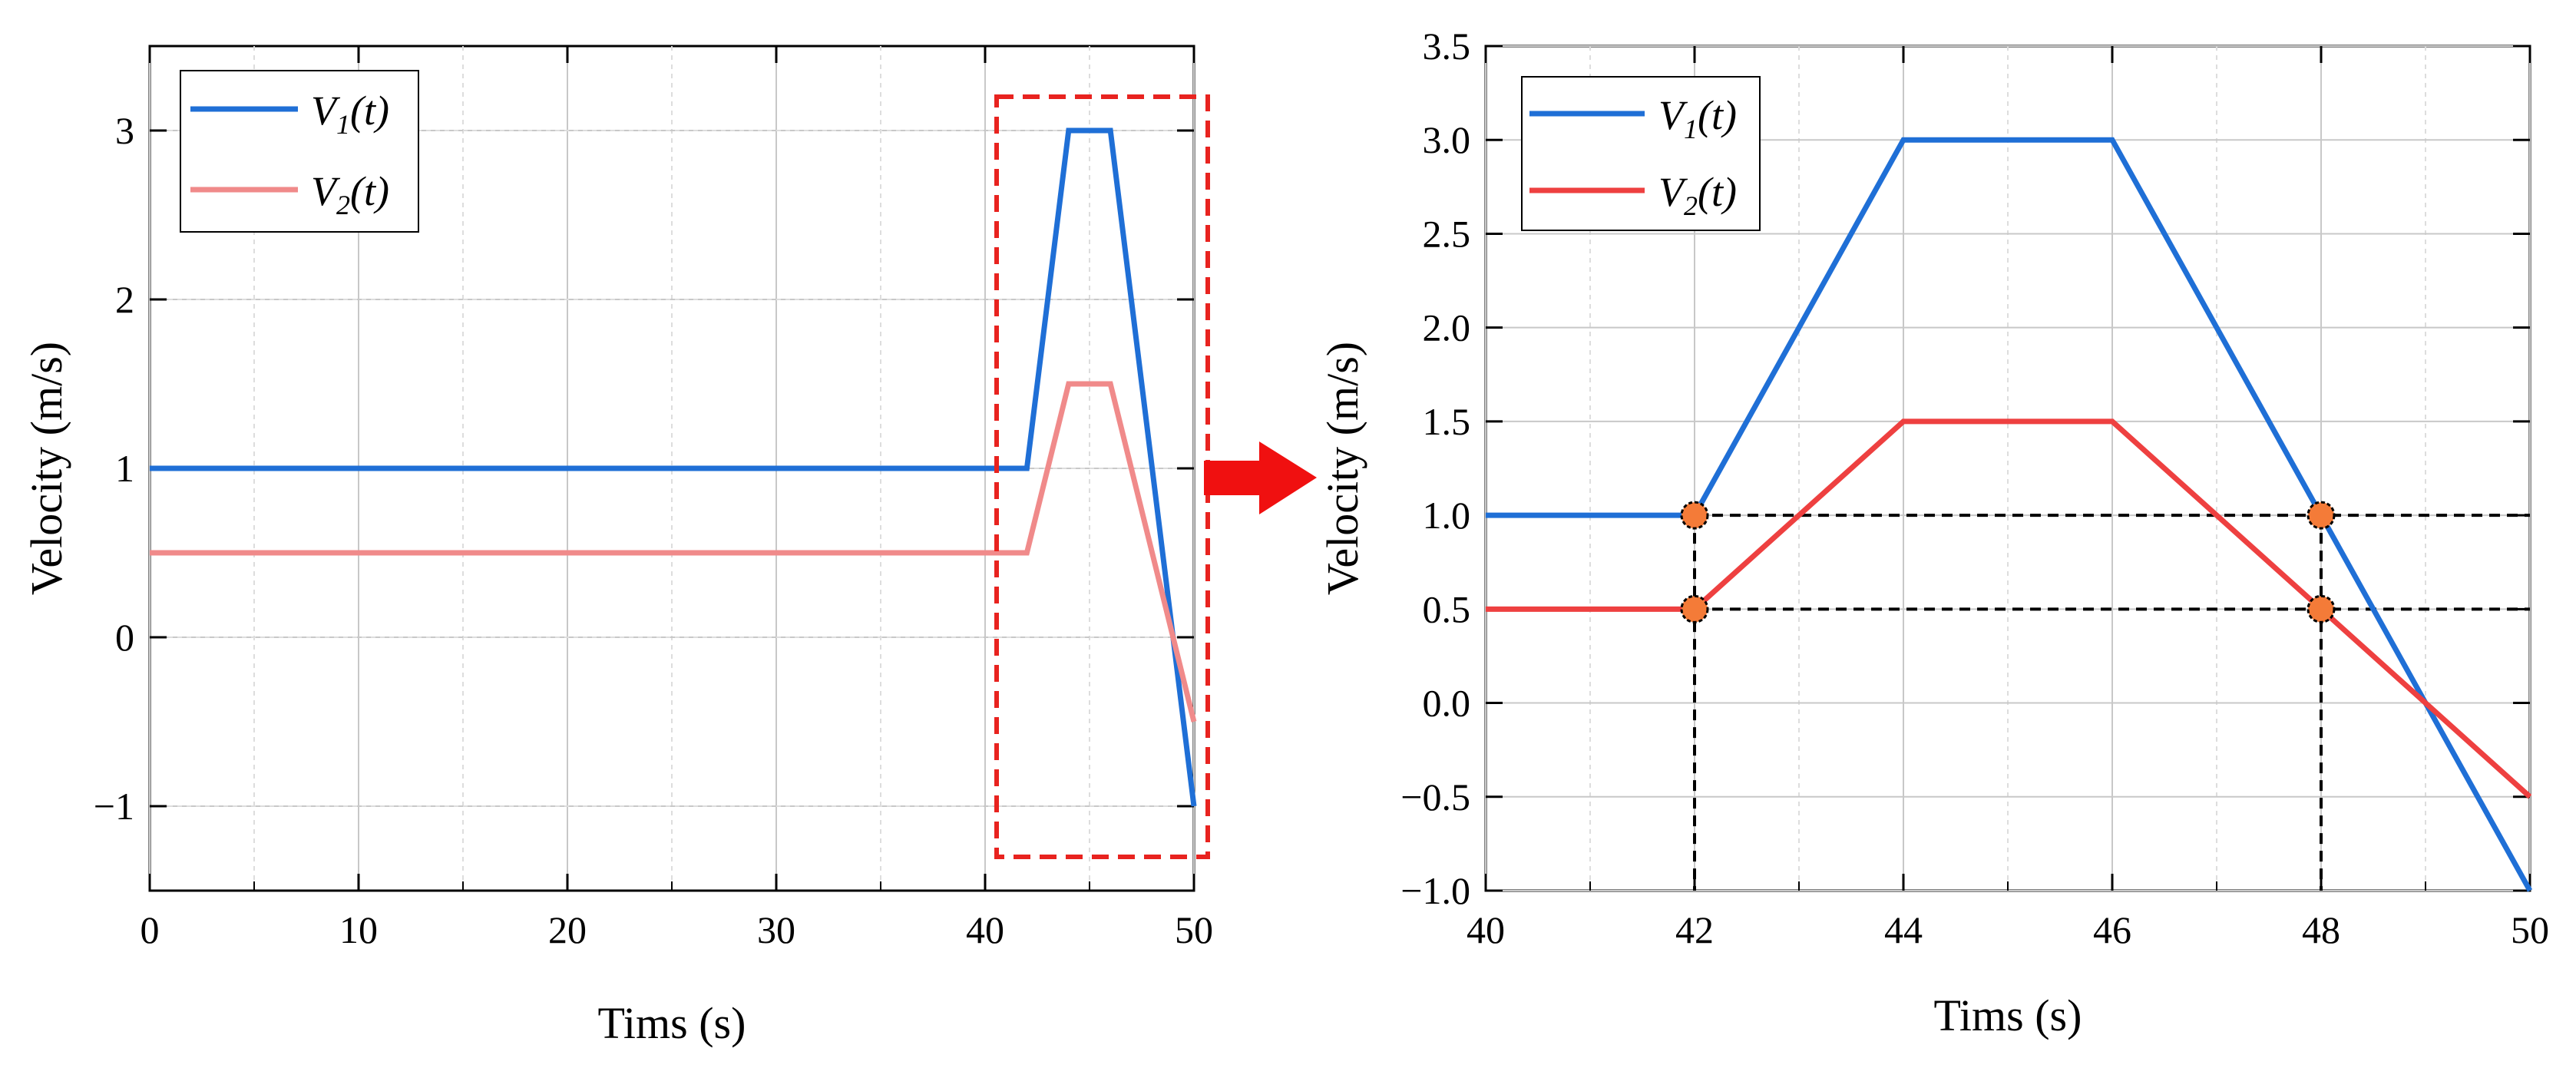 This screenshot has height=1068, width=2576. I want to click on zoom-arrow, so click(1260, 477).